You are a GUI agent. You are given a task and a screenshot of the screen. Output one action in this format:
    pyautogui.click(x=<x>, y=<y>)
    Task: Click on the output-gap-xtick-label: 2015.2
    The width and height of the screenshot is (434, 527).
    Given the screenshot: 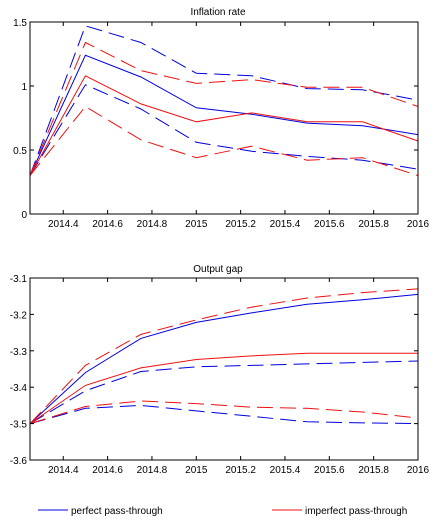 What is the action you would take?
    pyautogui.click(x=240, y=470)
    